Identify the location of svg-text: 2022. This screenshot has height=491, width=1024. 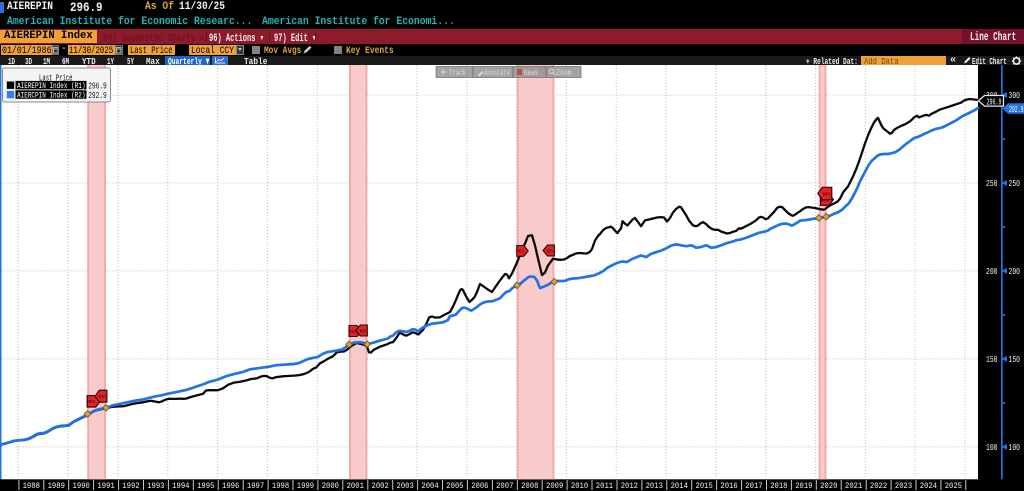
(878, 486).